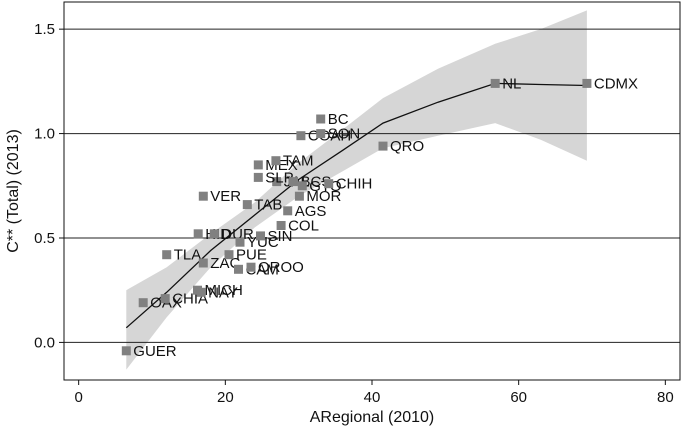  Describe the element at coordinates (225, 397) in the screenshot. I see `x-tick-label: 20` at that location.